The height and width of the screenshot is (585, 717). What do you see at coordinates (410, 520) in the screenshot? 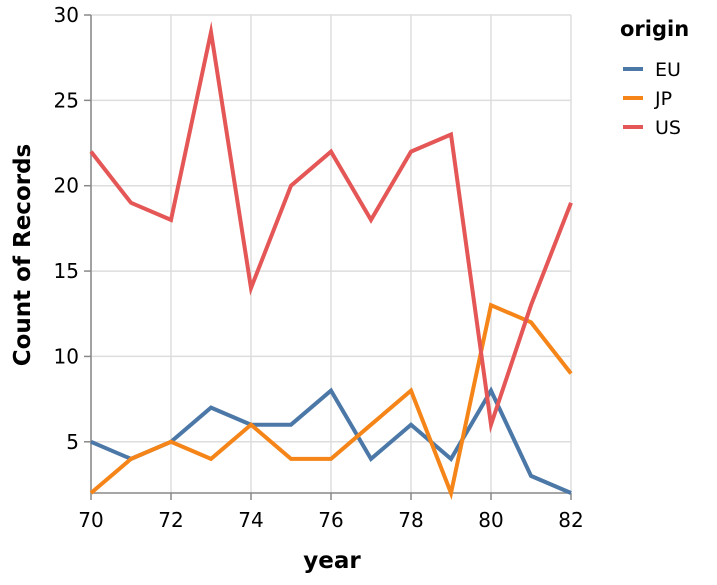
I see `x-tick-label: 78` at bounding box center [410, 520].